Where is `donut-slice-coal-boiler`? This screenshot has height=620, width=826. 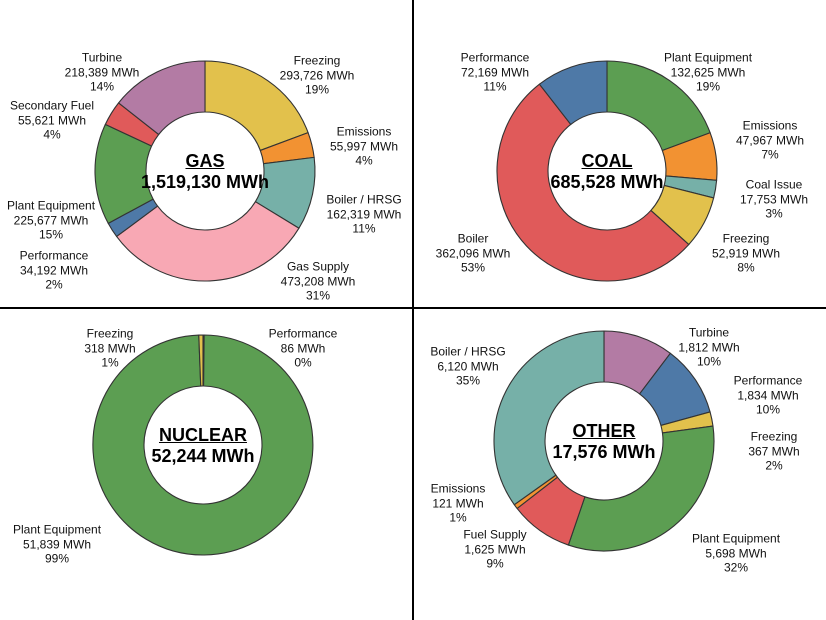
donut-slice-coal-boiler is located at coordinates (593, 182).